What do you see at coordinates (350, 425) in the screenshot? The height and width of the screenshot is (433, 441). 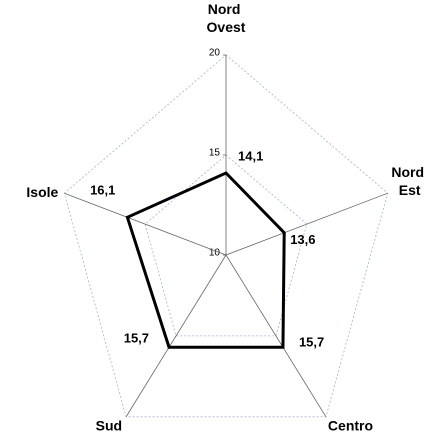 I see `category-label: Centro` at bounding box center [350, 425].